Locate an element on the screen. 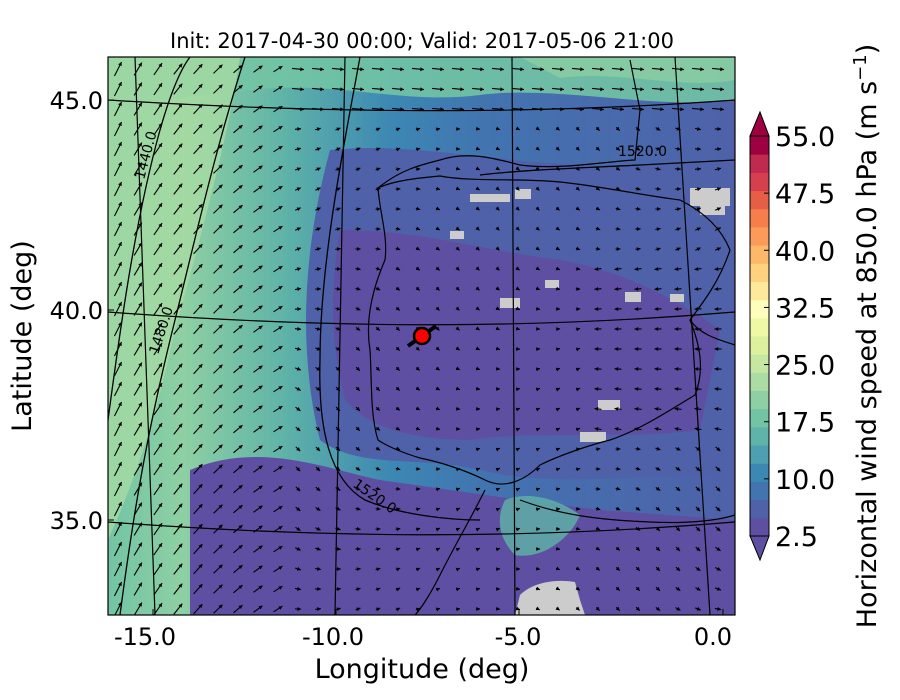  colorbar-tick-label: 55.0 is located at coordinates (805, 137).